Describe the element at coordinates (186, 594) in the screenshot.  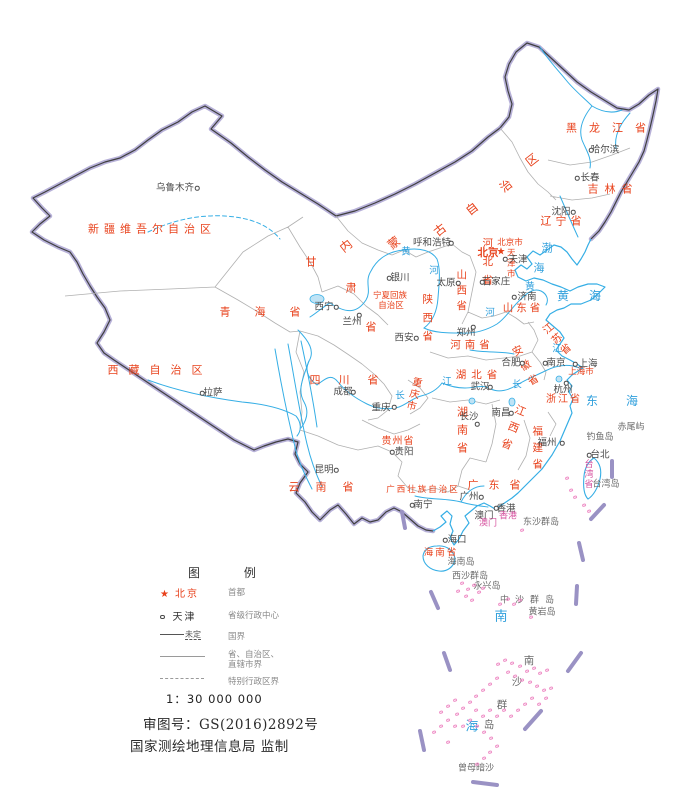
I see `legend-capital-label: 北京` at that location.